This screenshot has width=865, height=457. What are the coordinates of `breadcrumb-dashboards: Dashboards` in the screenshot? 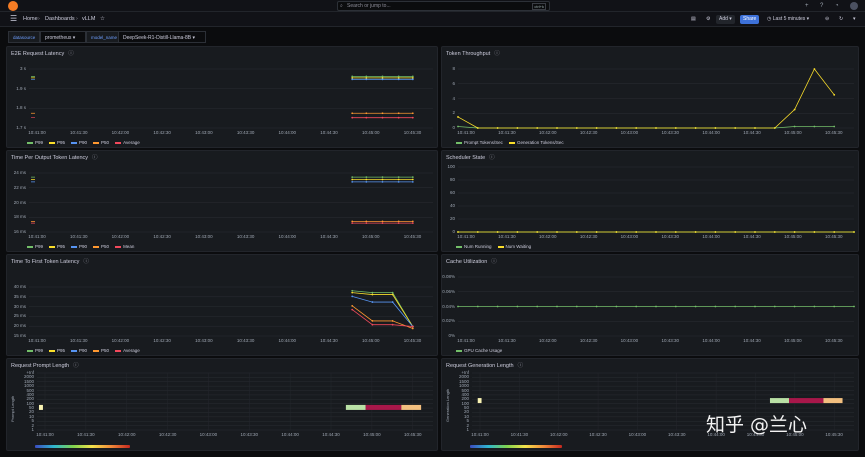 It's located at (60, 19).